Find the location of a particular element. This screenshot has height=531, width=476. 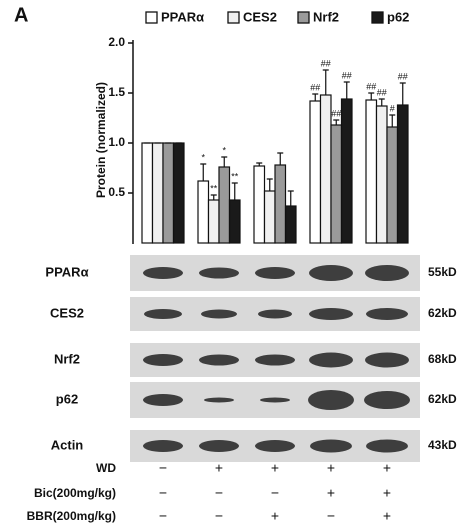

y-axis-label: Protein (normalized) is located at coordinates (101, 140).